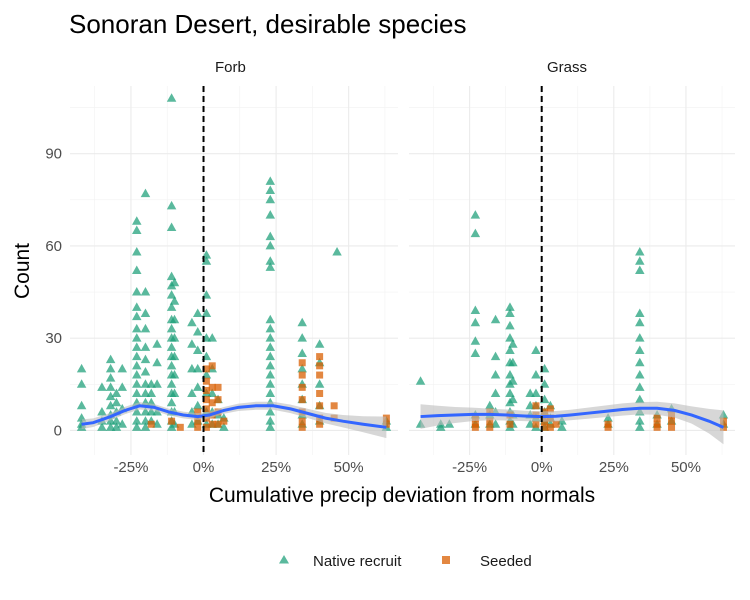 This screenshot has width=750, height=600. Describe the element at coordinates (53, 154) in the screenshot. I see `y-tick-label: 90` at that location.